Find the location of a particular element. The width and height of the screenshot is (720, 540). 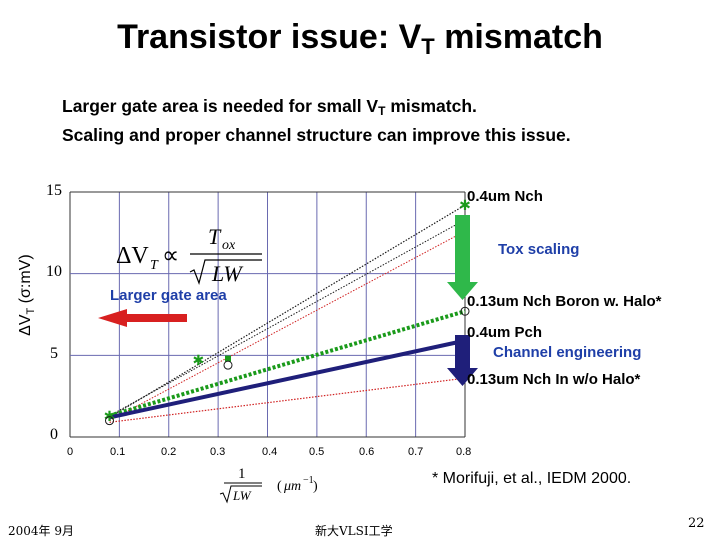

svg-text: μm is located at coordinates (292, 486).